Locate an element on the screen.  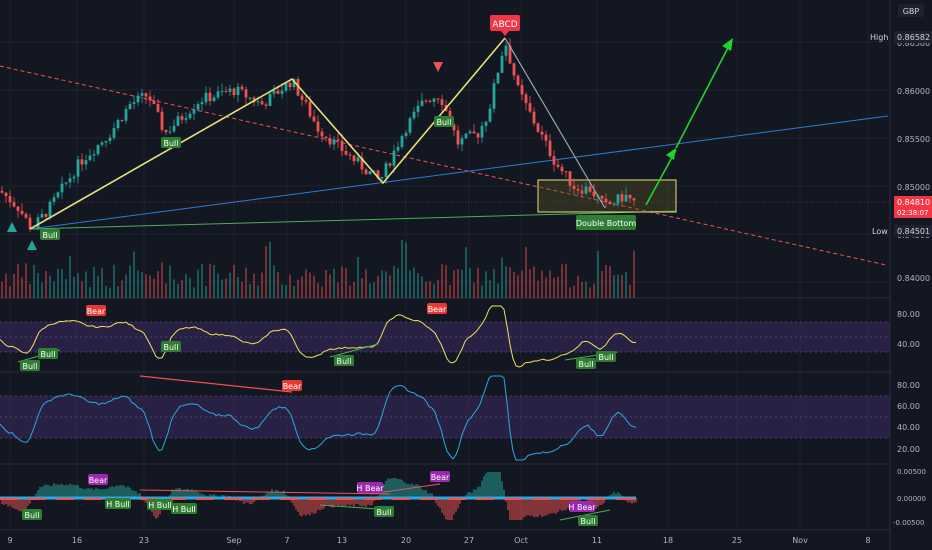
rsi2-line is located at coordinates (318, 418).